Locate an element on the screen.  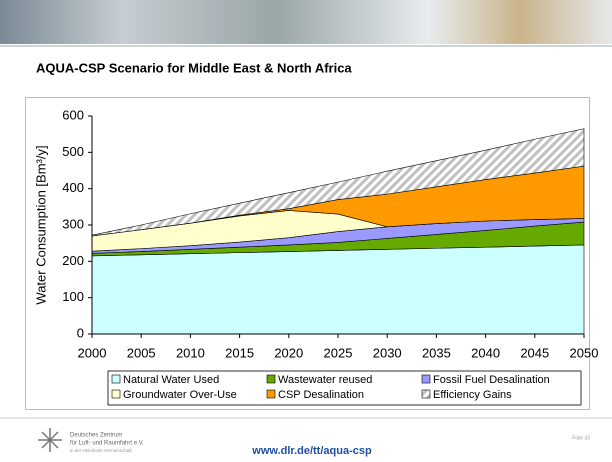
legend-label: CSP Desalination is located at coordinates (321, 395).